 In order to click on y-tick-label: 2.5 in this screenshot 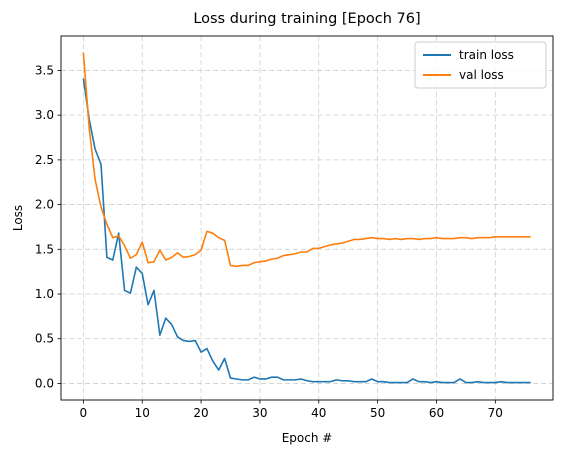, I will do `click(44, 160)`.